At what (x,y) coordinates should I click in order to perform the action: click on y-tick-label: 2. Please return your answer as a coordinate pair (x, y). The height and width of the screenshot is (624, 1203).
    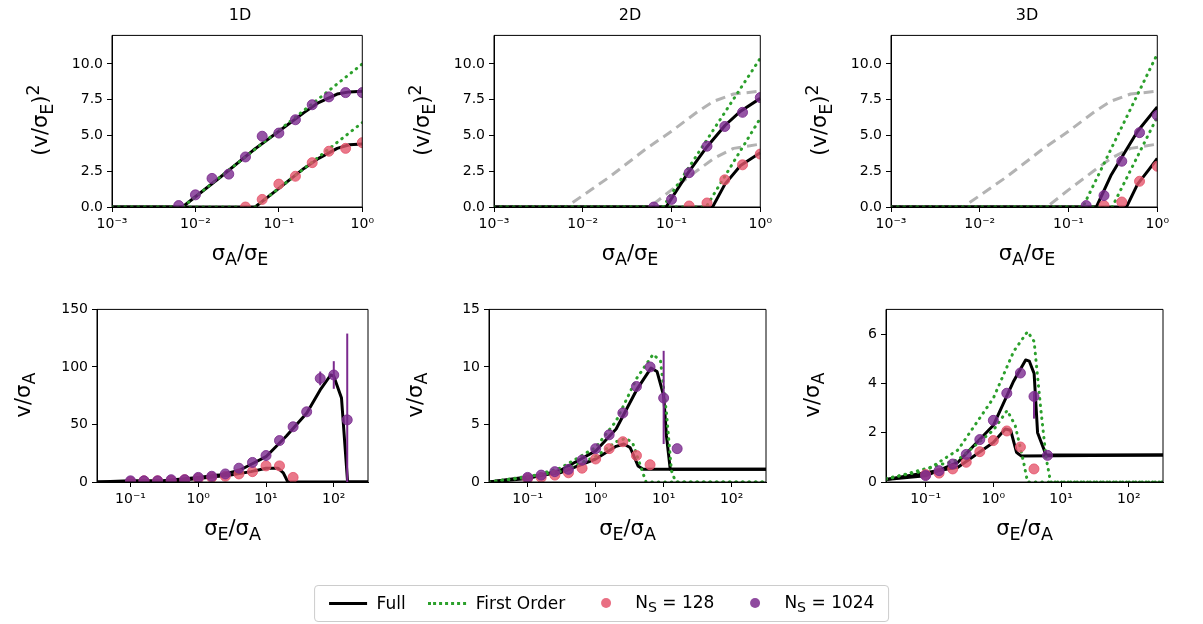
    Looking at the image, I should click on (872, 431).